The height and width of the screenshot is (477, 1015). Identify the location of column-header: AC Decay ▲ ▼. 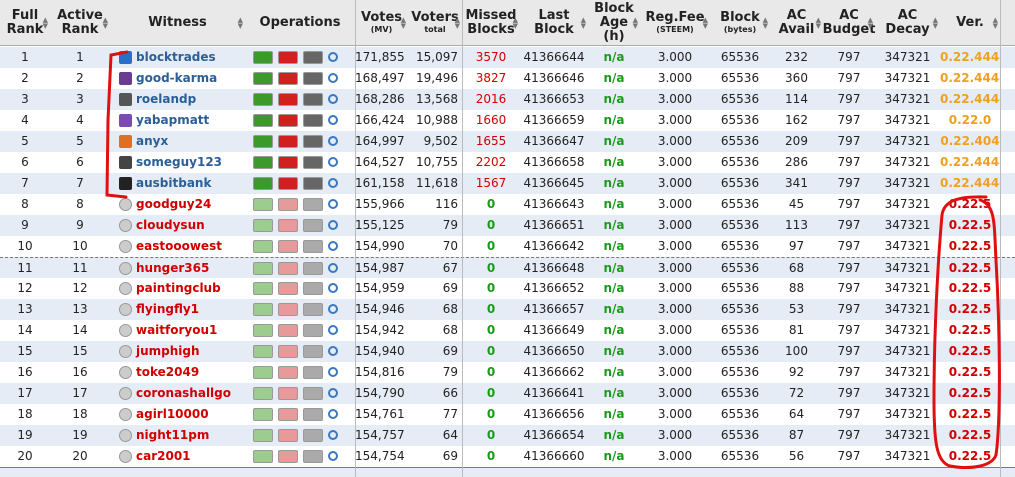
(907, 23).